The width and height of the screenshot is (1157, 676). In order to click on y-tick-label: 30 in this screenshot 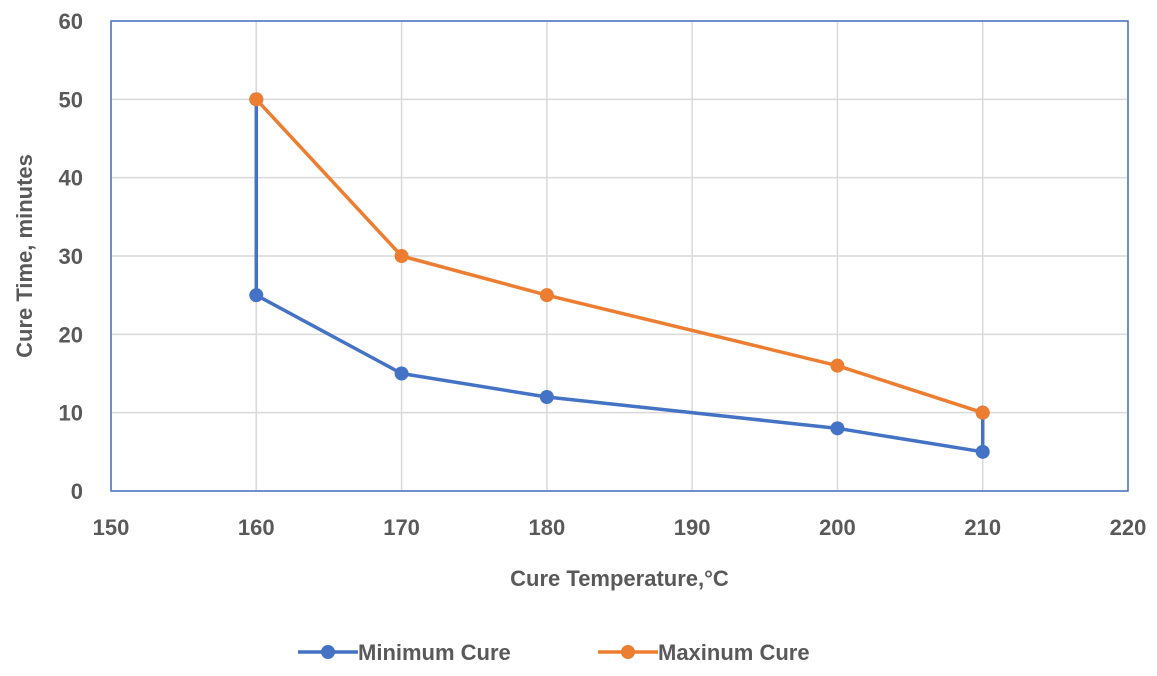, I will do `click(71, 256)`.